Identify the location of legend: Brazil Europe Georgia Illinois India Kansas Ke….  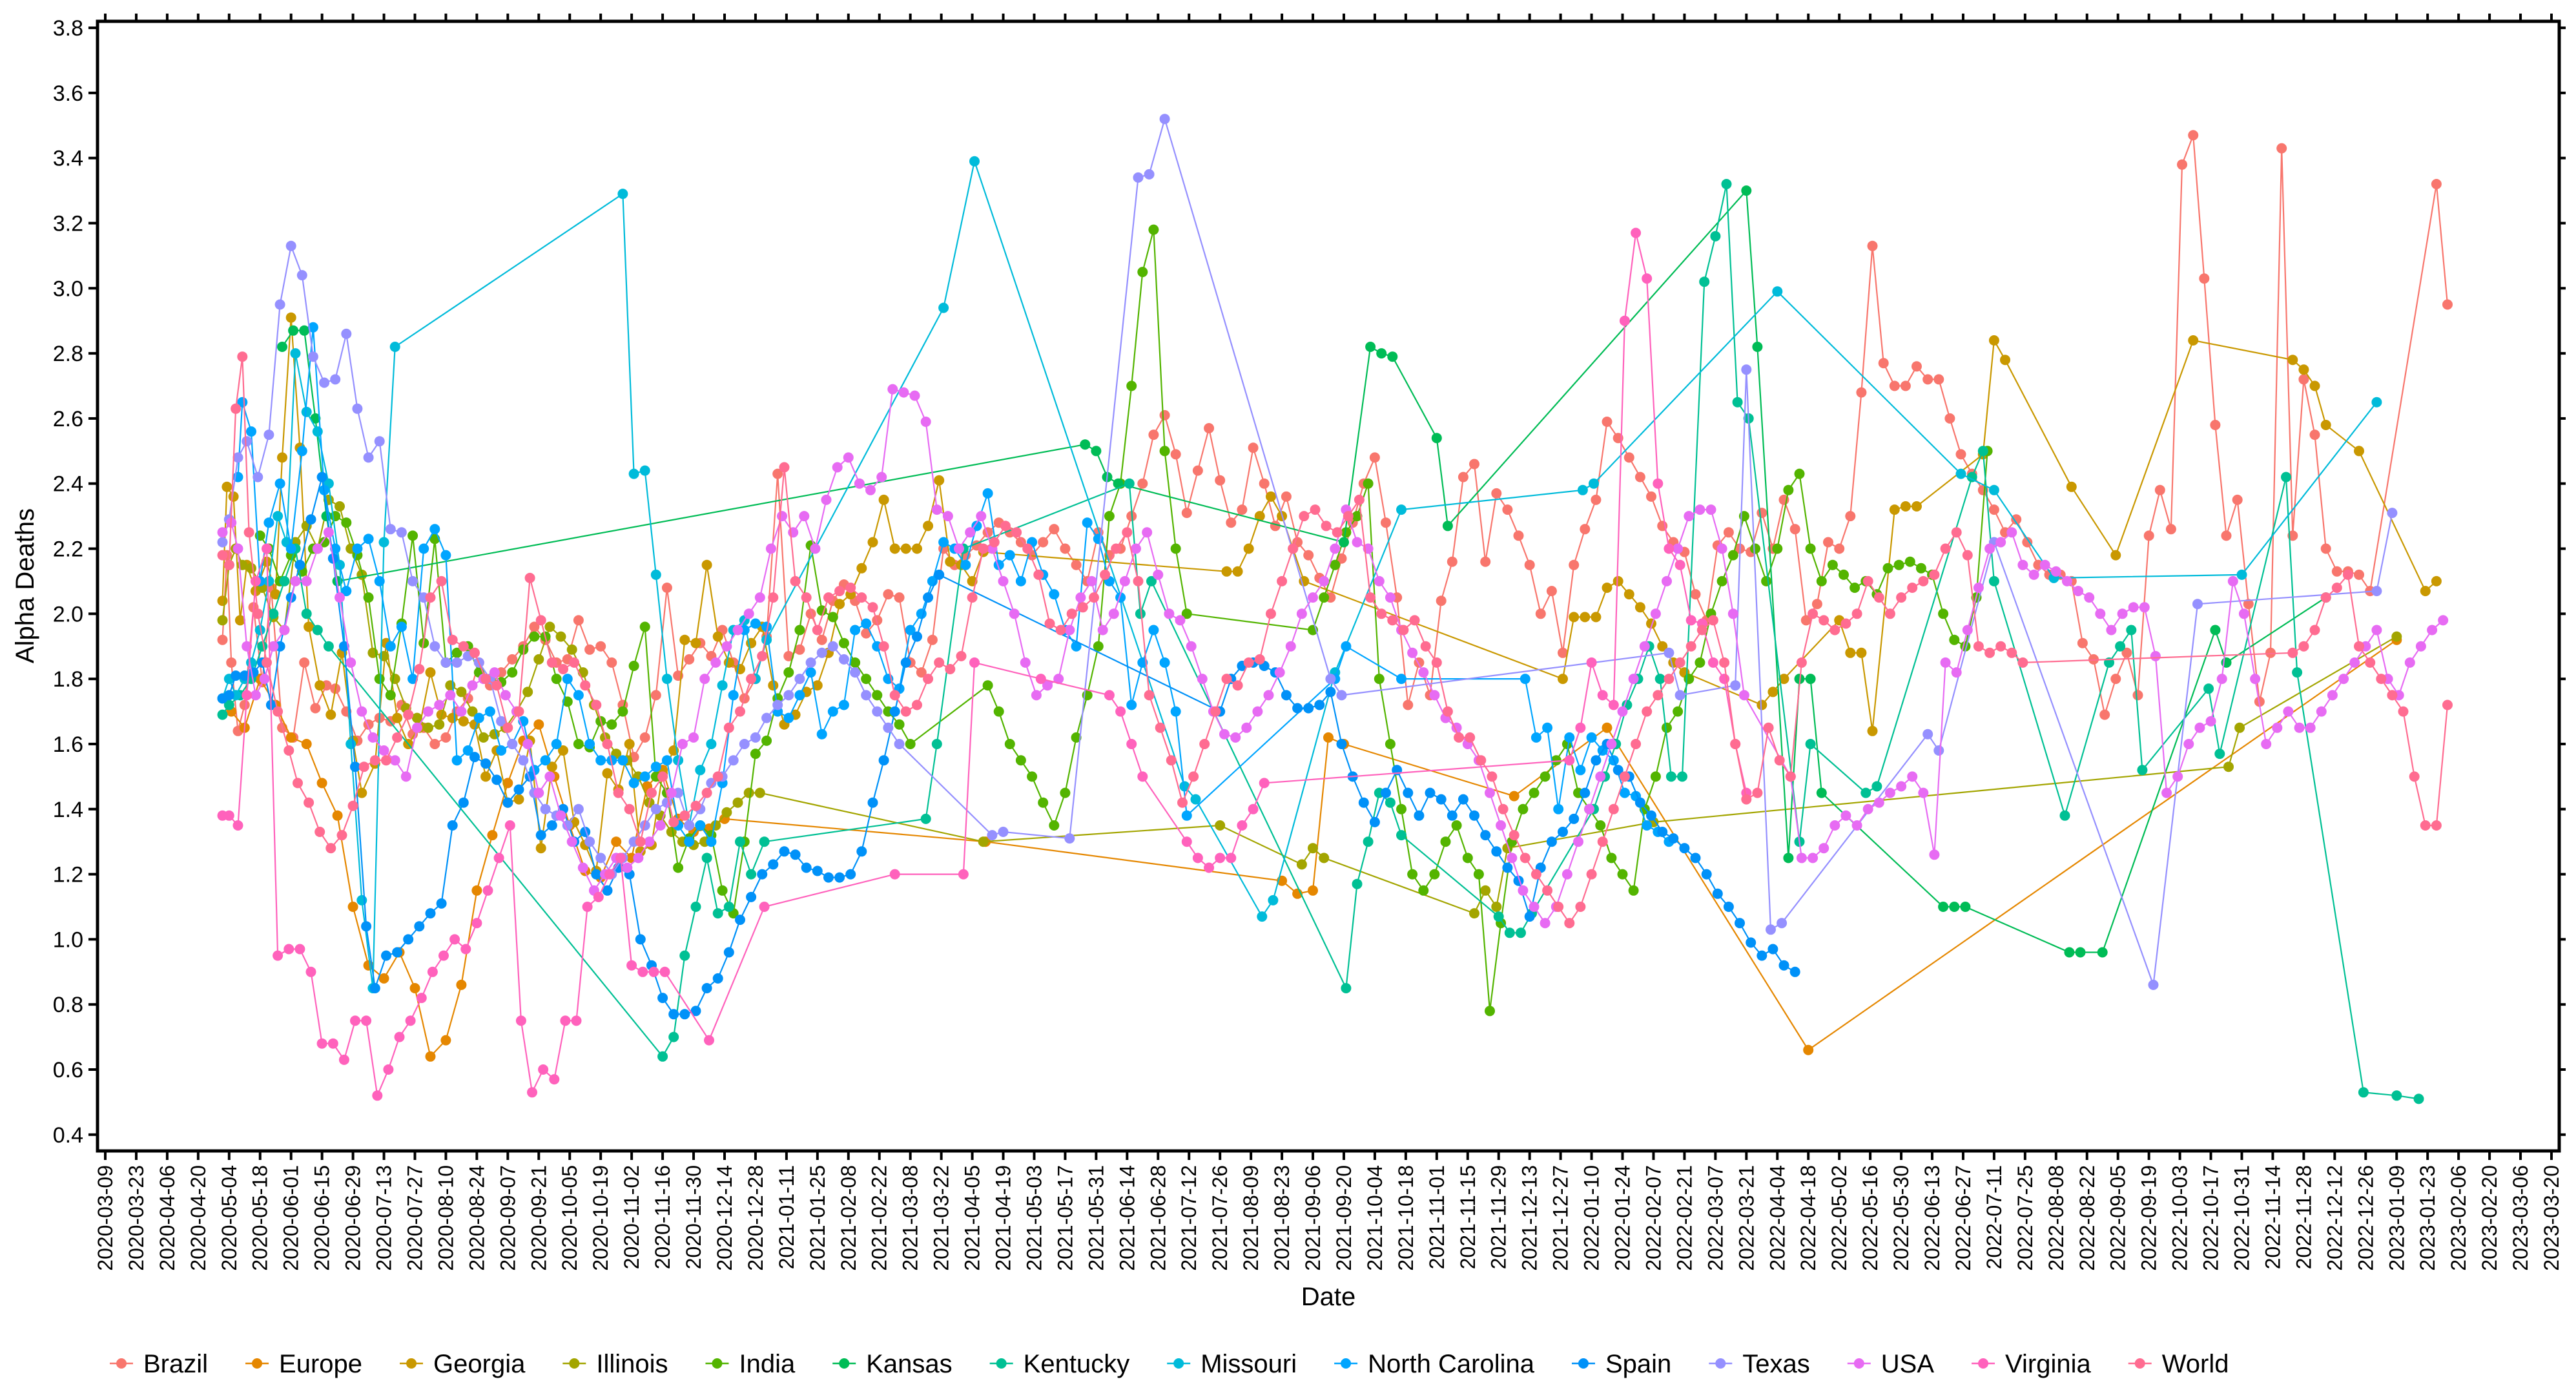
(1169, 1364).